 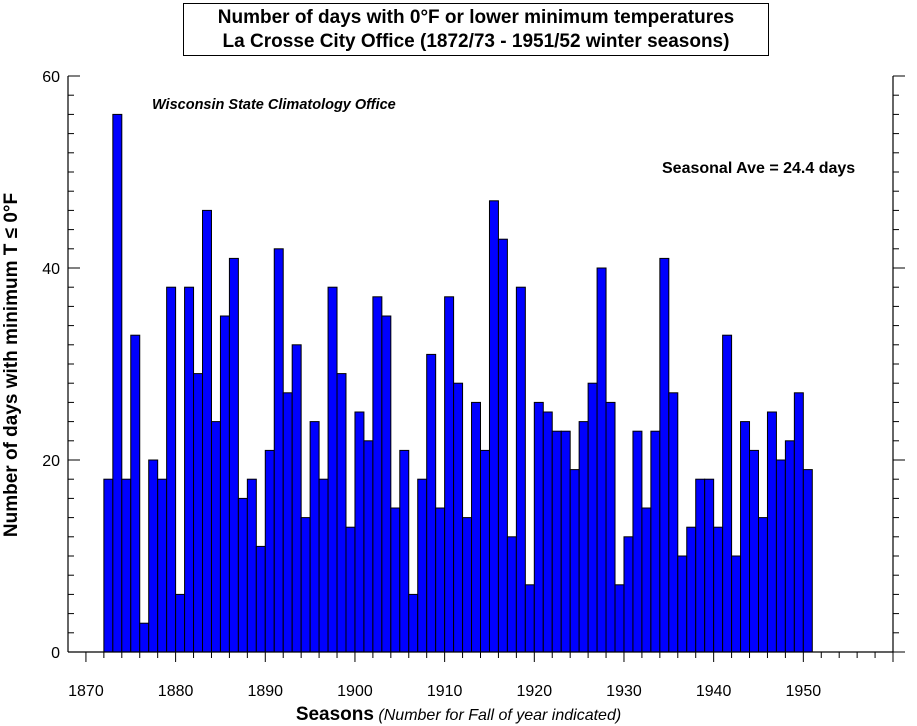 I want to click on x-axis-note: (Number for Fall of year indicated), so click(x=500, y=715).